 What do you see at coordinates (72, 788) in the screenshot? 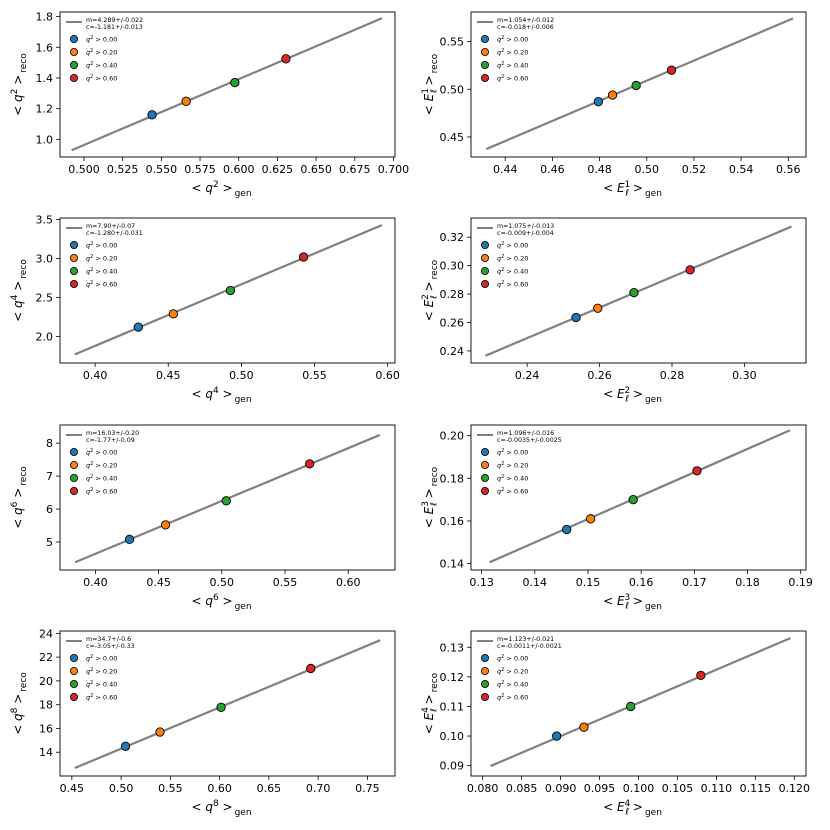
I see `x-tick-label: 0.45` at bounding box center [72, 788].